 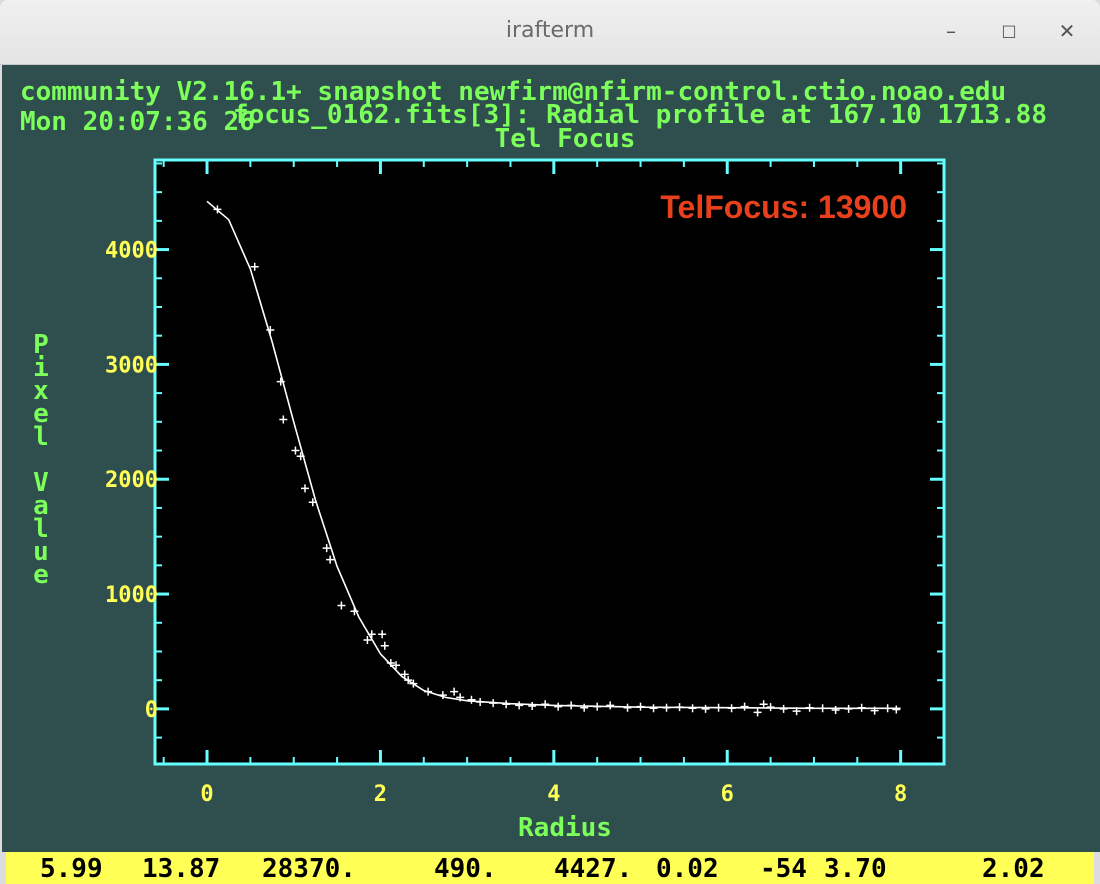 I want to click on close-icon: ✕, so click(x=1067, y=31).